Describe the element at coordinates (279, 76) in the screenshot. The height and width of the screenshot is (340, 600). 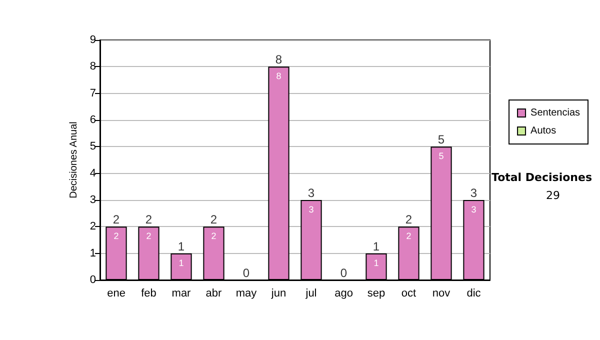
I see `data-label: 8` at that location.